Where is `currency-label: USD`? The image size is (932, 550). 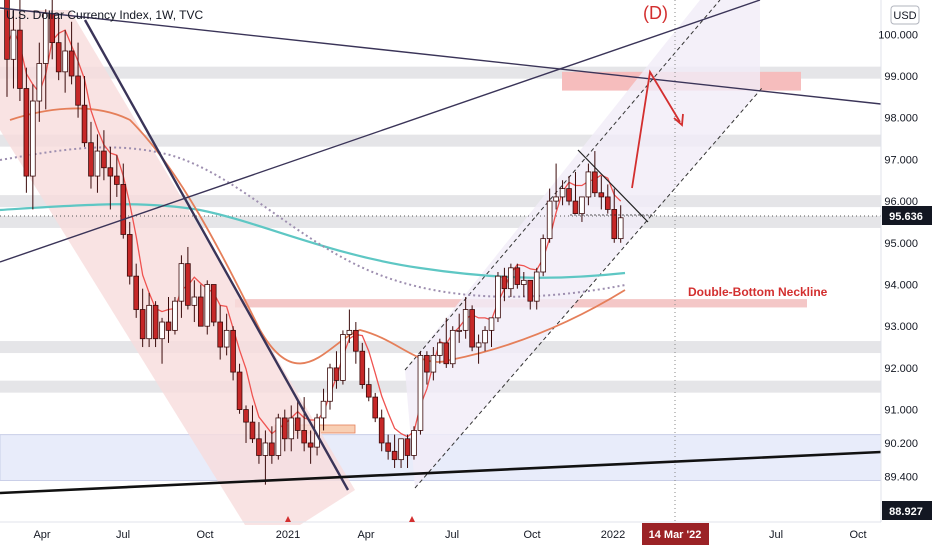 currency-label: USD is located at coordinates (904, 16).